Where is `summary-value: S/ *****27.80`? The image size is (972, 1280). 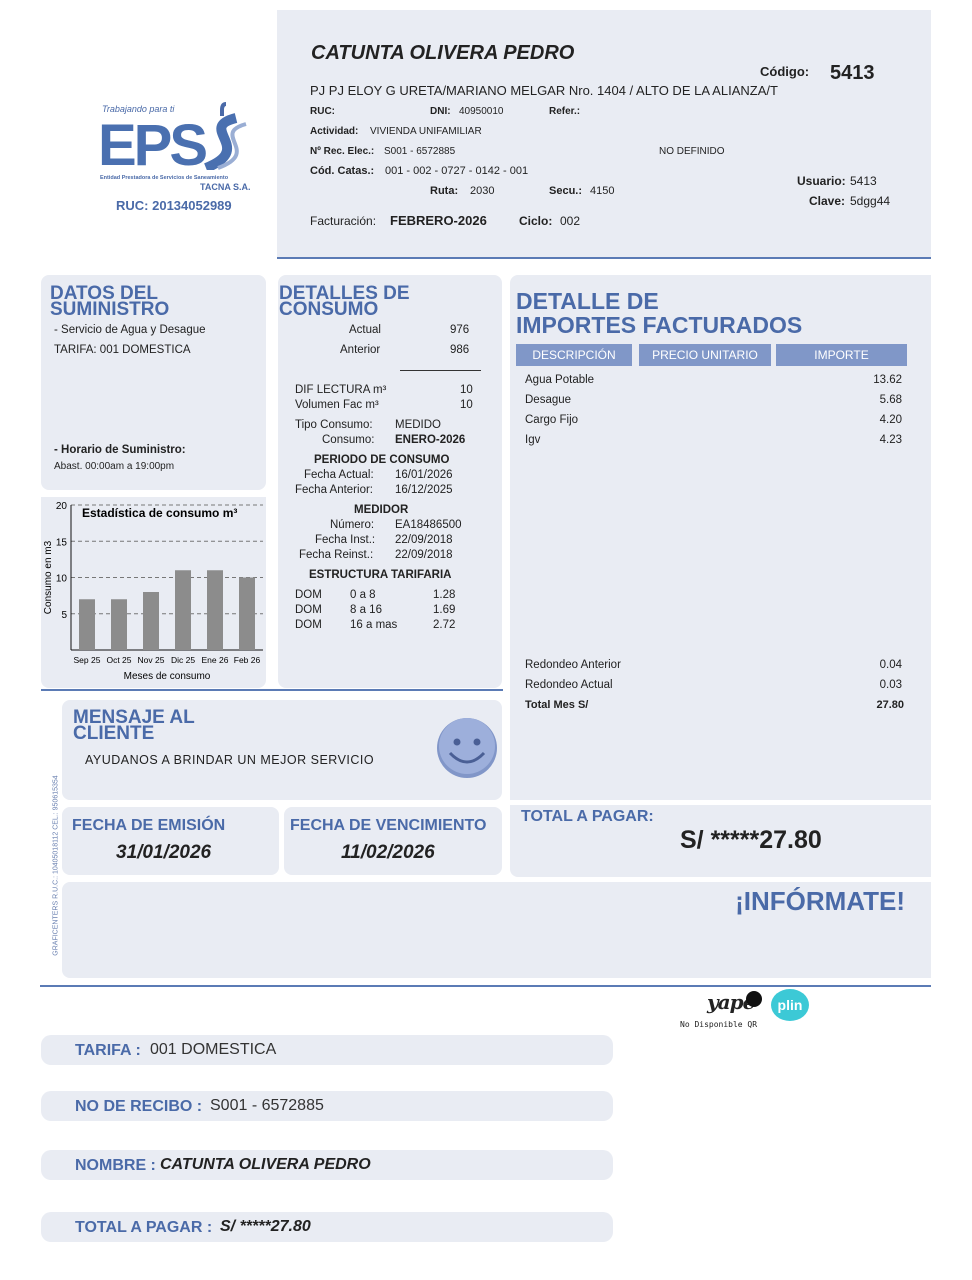
summary-value: S/ *****27.80 is located at coordinates (265, 1226).